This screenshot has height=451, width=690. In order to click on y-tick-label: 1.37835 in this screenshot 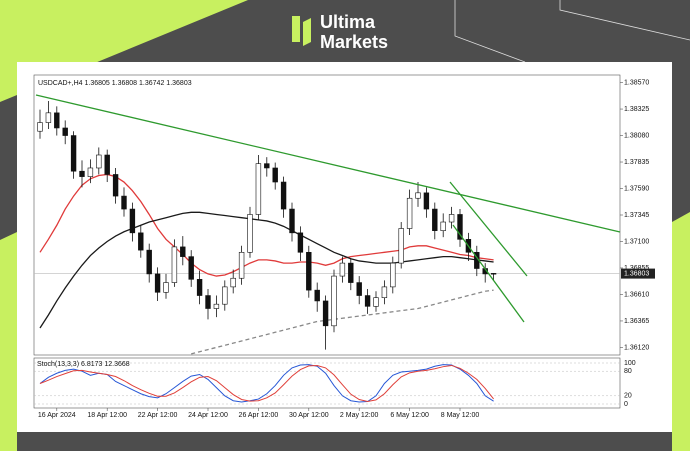, I will do `click(636, 162)`.